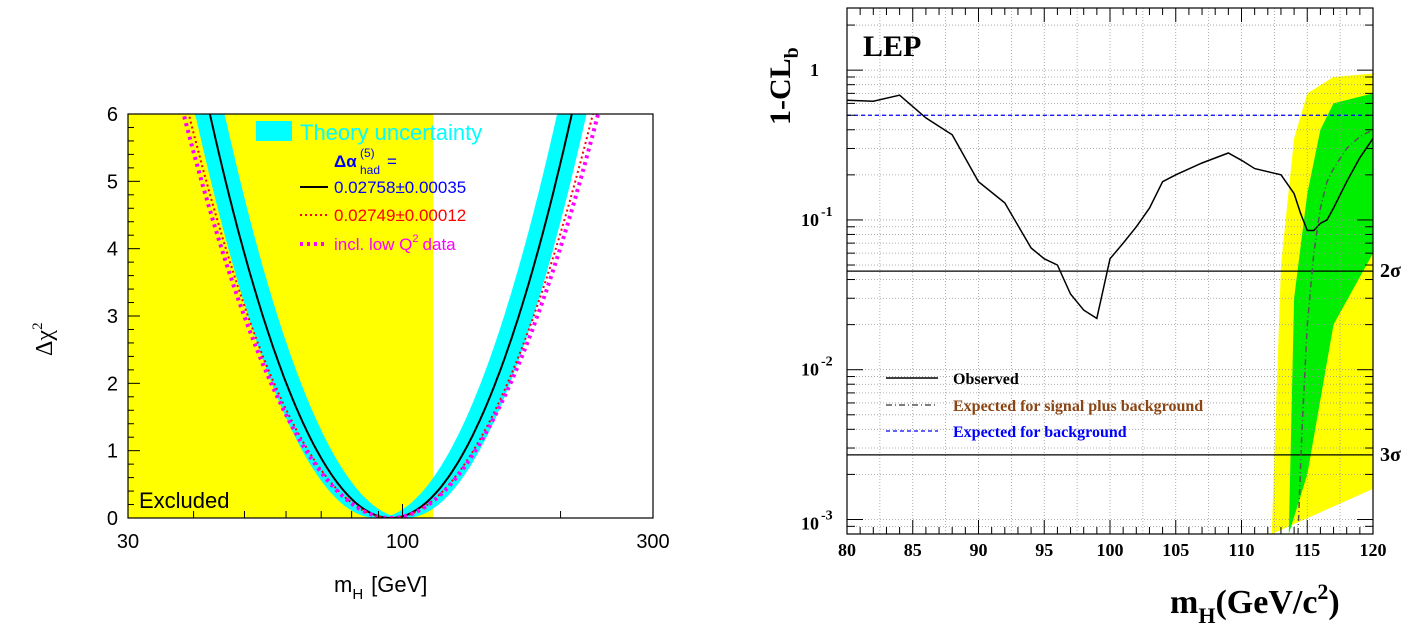 The width and height of the screenshot is (1408, 626). I want to click on right-x-tick-label: 90, so click(979, 550).